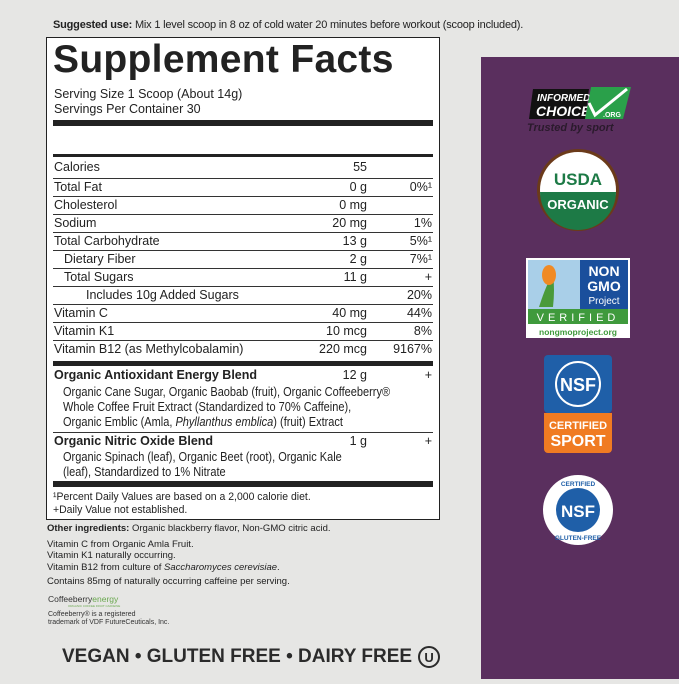 This screenshot has height=684, width=679. Describe the element at coordinates (354, 241) in the screenshot. I see `nutrient-amount: 13 g` at that location.